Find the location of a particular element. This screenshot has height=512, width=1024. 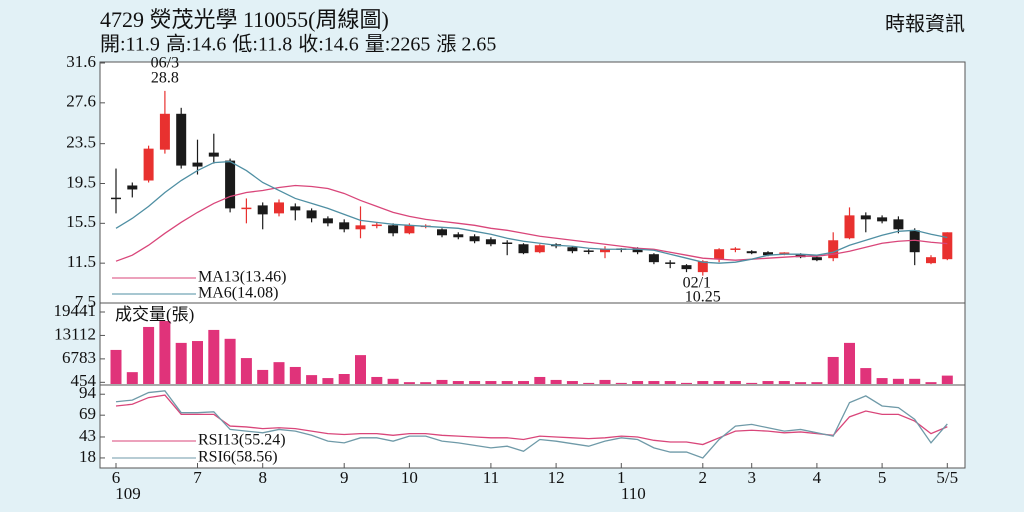

x-tick-label: 3 is located at coordinates (751, 477).